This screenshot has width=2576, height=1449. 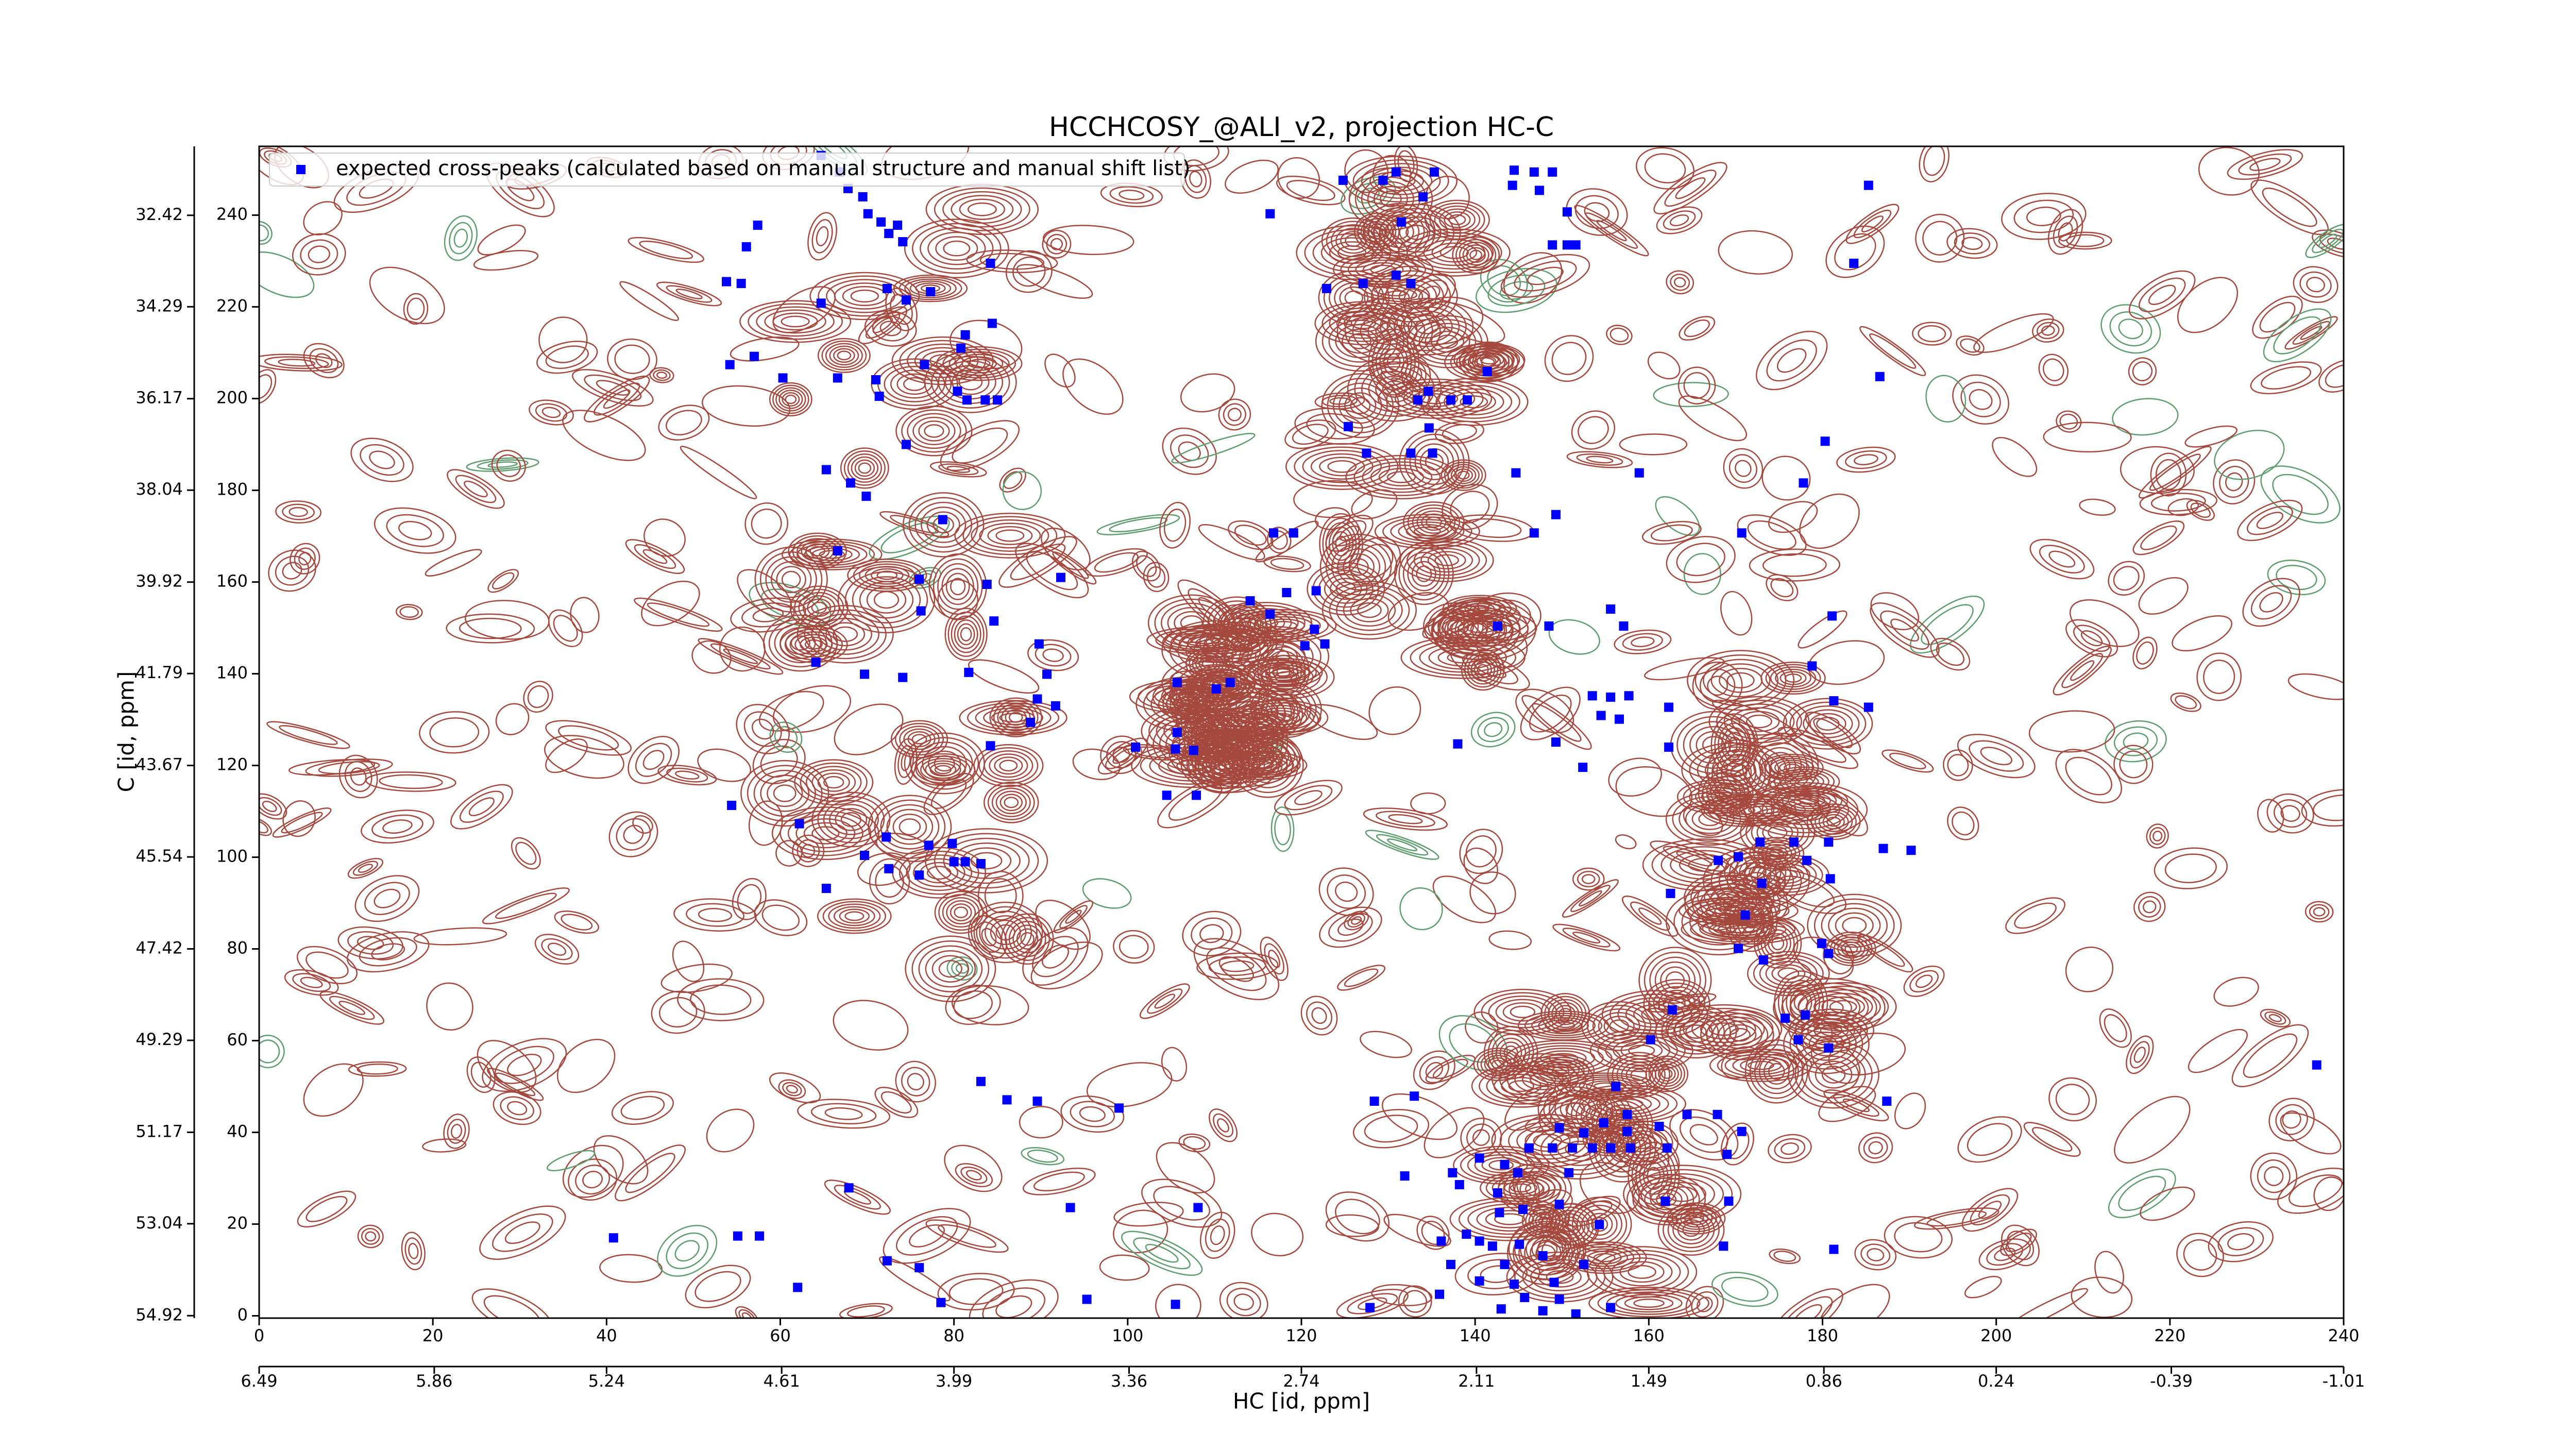 What do you see at coordinates (2169, 1335) in the screenshot?
I see `x-tick-label: 220` at bounding box center [2169, 1335].